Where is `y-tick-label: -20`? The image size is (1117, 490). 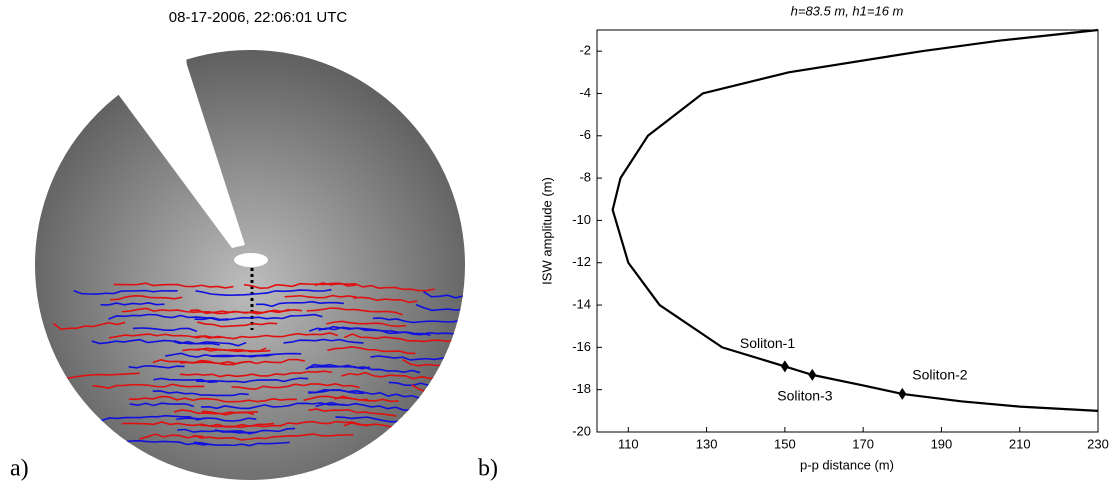
y-tick-label: -20 is located at coordinates (581, 430).